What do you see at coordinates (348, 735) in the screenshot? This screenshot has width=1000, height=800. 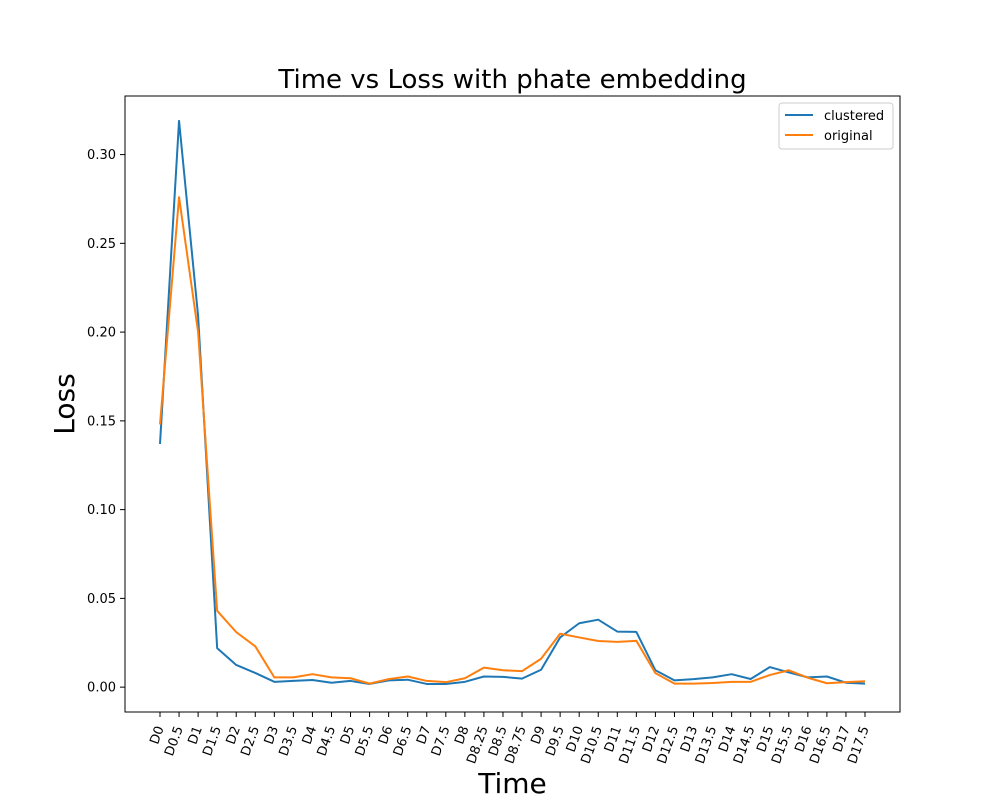 I see `x-tick-label: D5` at bounding box center [348, 735].